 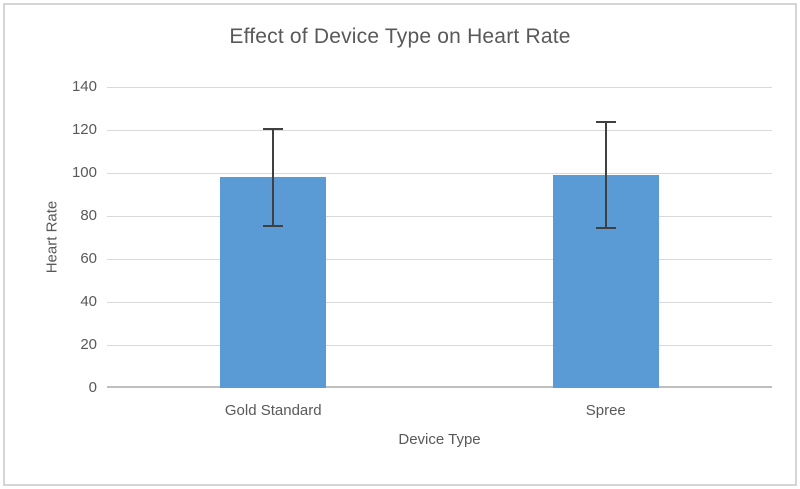 What do you see at coordinates (84, 86) in the screenshot?
I see `y-tick-label: 140` at bounding box center [84, 86].